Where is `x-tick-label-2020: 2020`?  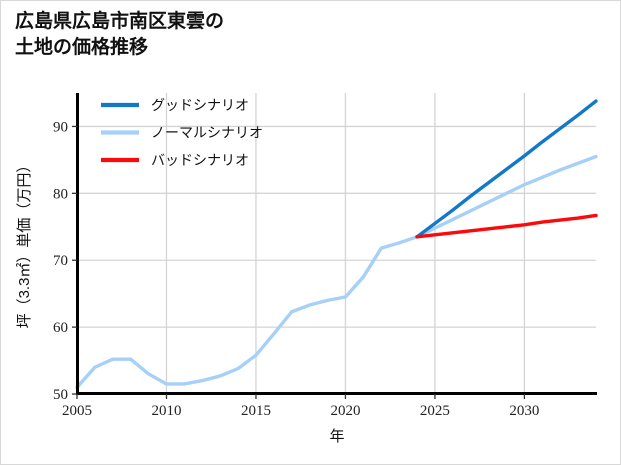
x-tick-label-2020: 2020 is located at coordinates (345, 411).